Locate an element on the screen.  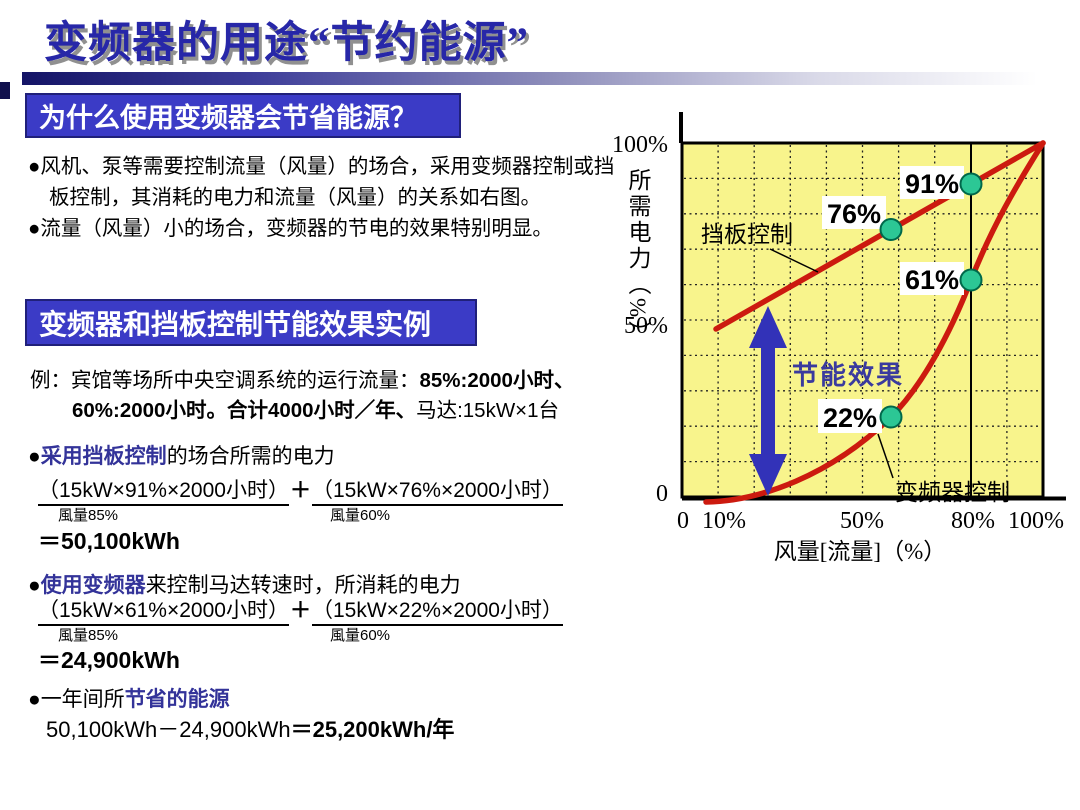
y-tick-100: 100% is located at coordinates (640, 145).